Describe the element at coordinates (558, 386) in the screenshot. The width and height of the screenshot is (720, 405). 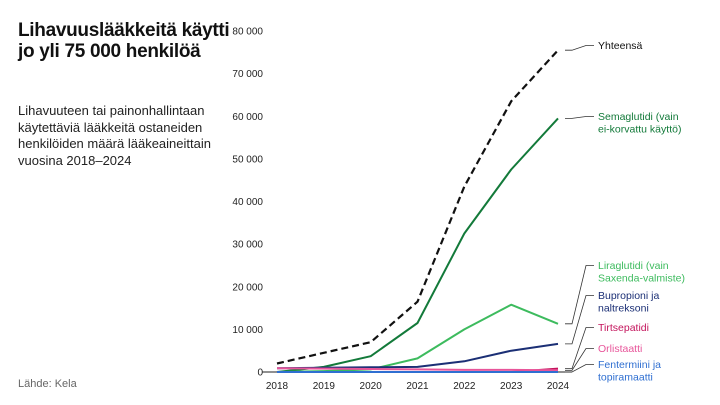
I see `x-tick-label: 2024` at that location.